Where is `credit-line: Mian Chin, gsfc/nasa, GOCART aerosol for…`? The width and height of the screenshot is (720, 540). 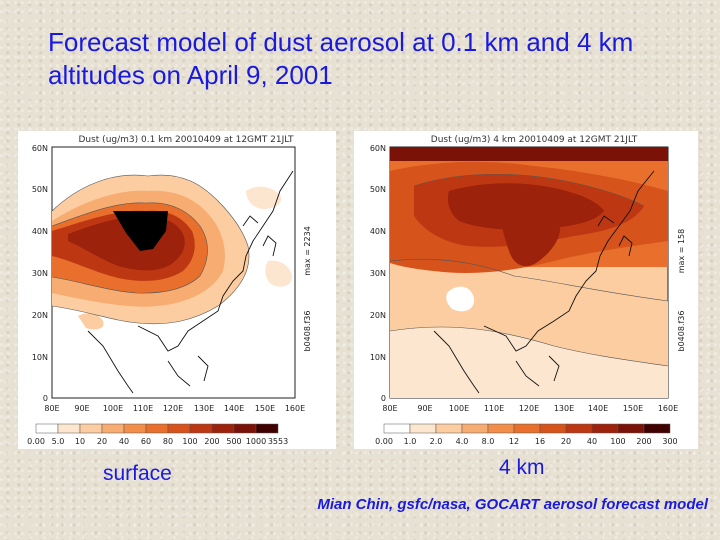 credit-line: Mian Chin, gsfc/nasa, GOCART aerosol for… is located at coordinates (512, 504).